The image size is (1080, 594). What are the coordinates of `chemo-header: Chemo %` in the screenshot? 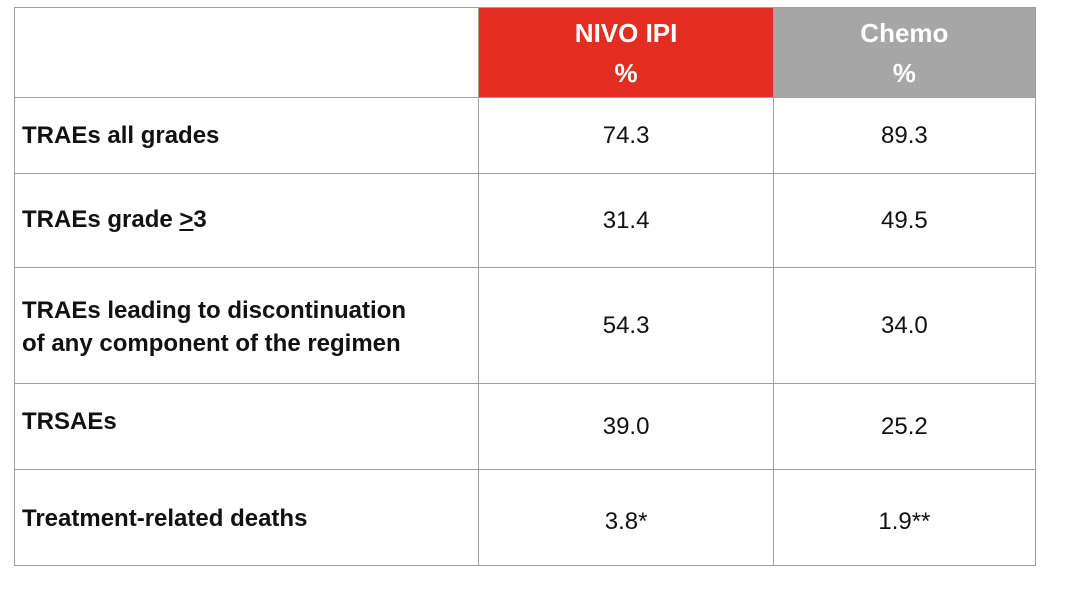 It's located at (904, 52).